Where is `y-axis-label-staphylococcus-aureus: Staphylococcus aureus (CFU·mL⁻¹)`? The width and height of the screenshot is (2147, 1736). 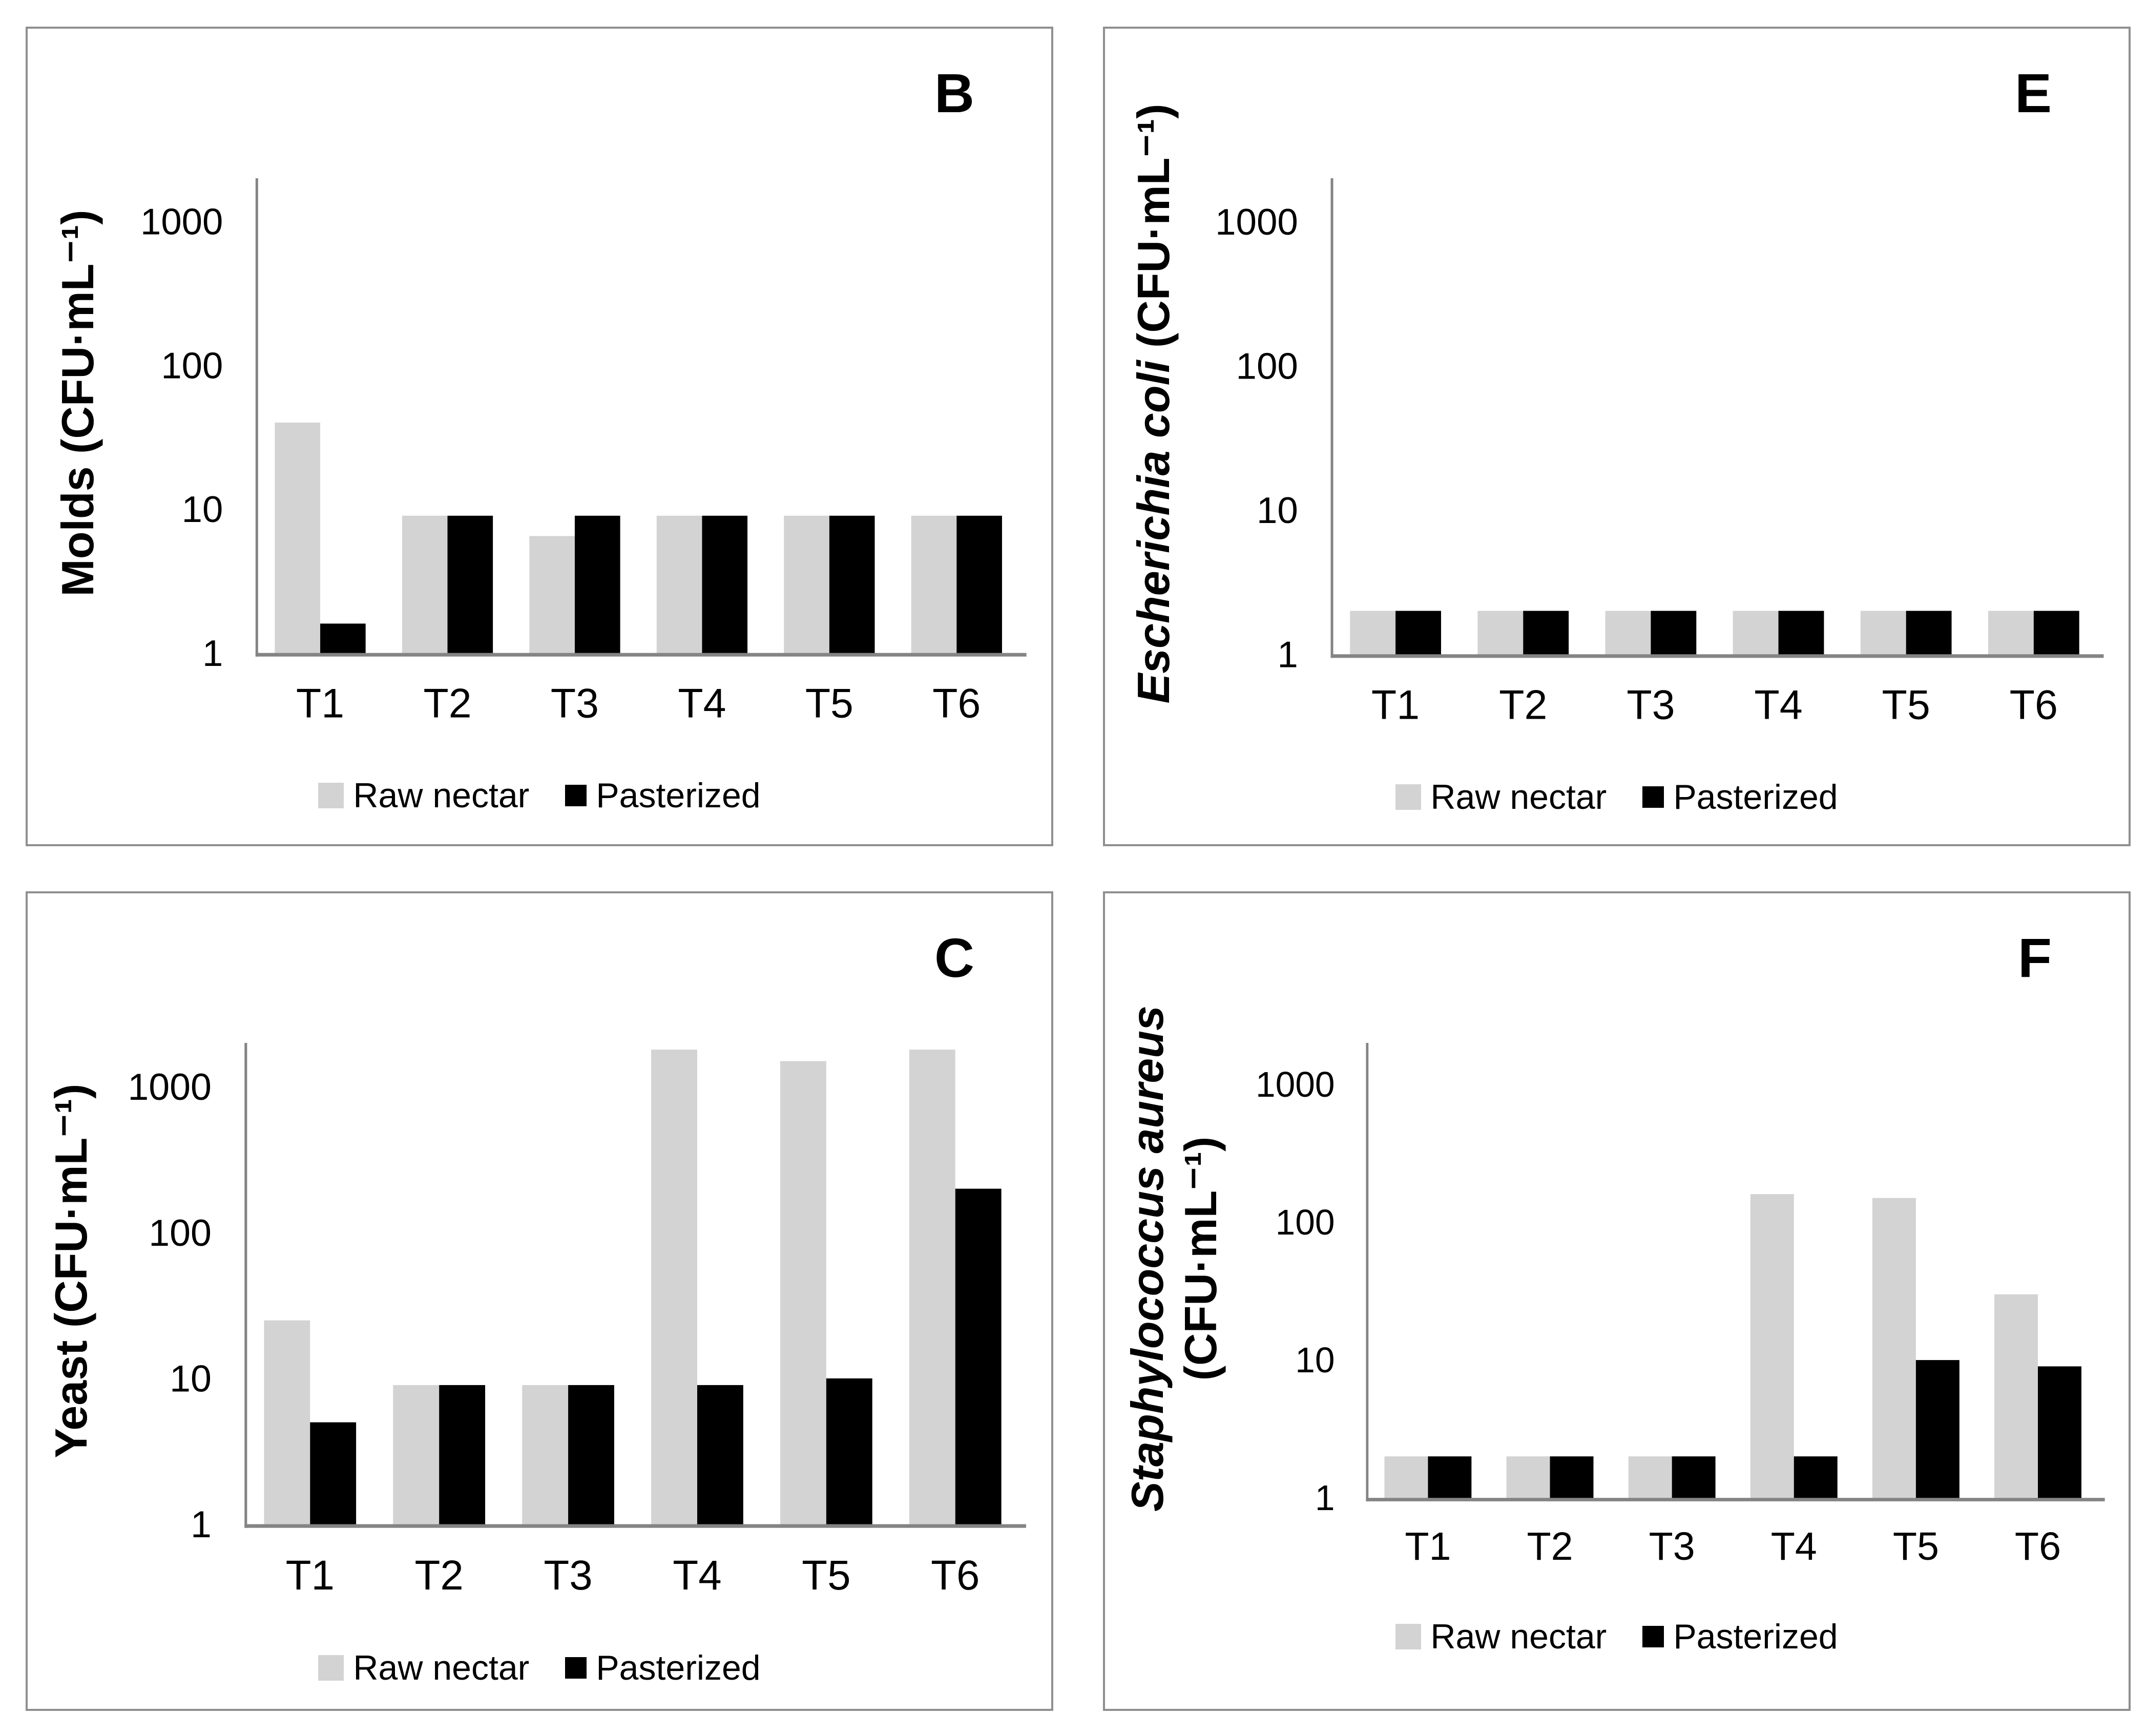
y-axis-label-staphylococcus-aureus: Staphylococcus aureus (CFU·mL⁻¹) is located at coordinates (1174, 1294).